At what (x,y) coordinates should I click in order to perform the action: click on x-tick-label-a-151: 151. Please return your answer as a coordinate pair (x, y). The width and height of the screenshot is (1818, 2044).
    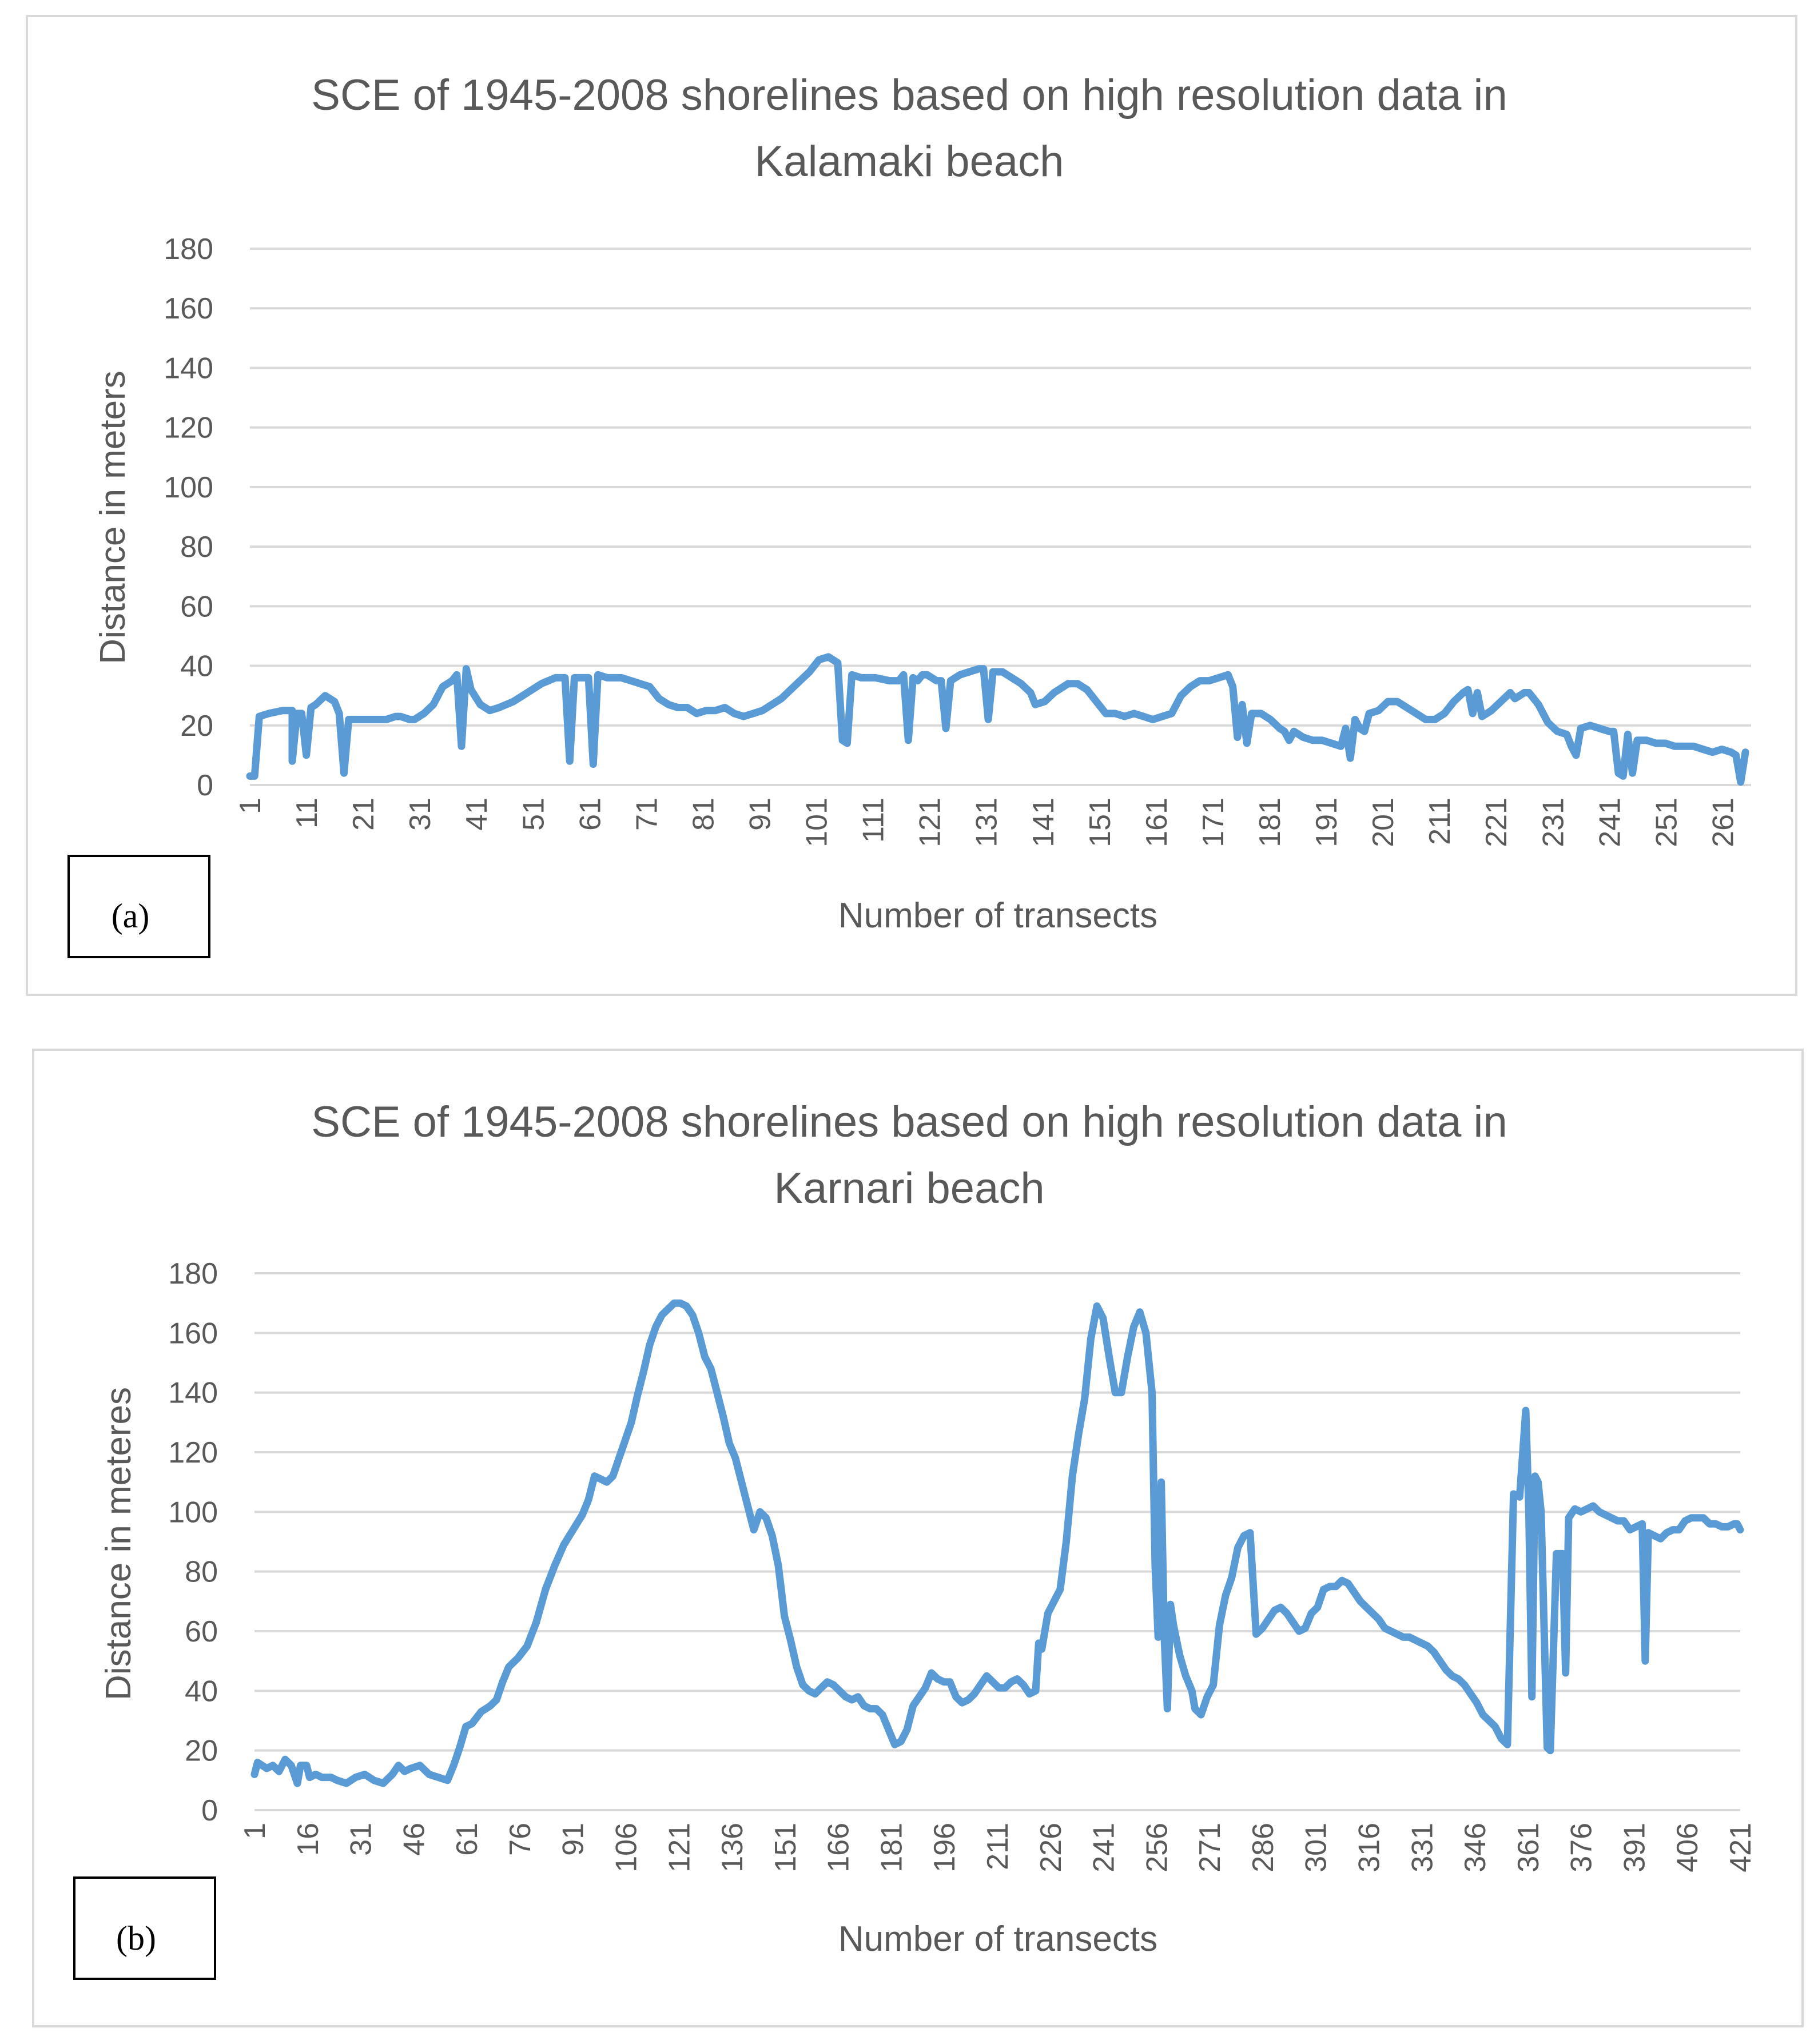
    Looking at the image, I should click on (1100, 822).